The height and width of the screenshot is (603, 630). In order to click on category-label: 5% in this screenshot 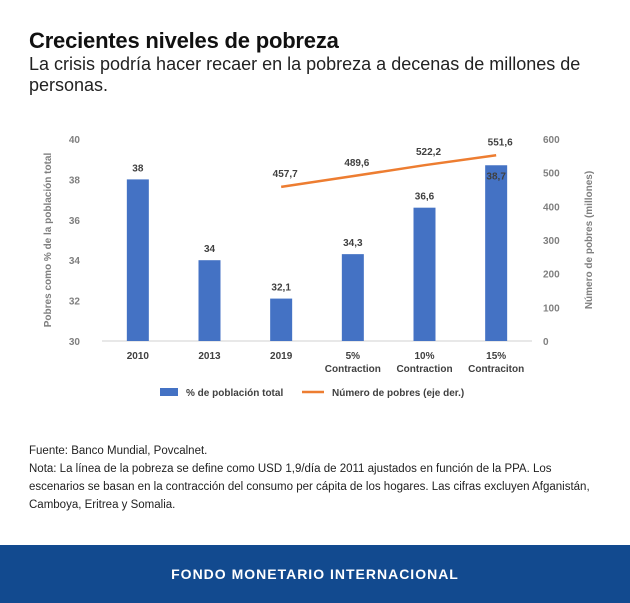, I will do `click(353, 356)`.